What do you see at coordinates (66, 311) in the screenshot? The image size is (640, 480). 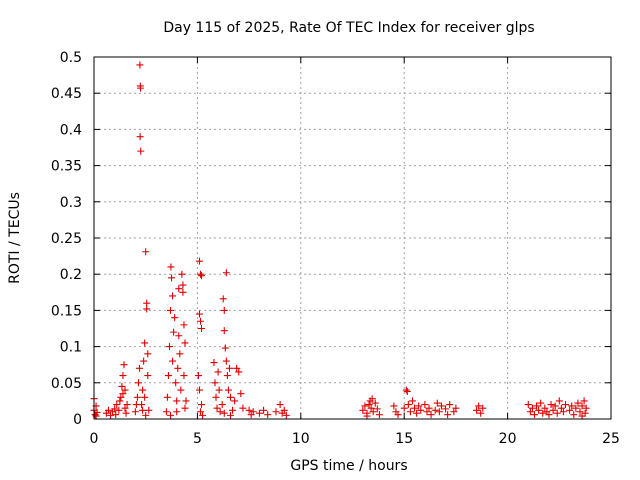 I see `y-tick-label: 0.15` at bounding box center [66, 311].